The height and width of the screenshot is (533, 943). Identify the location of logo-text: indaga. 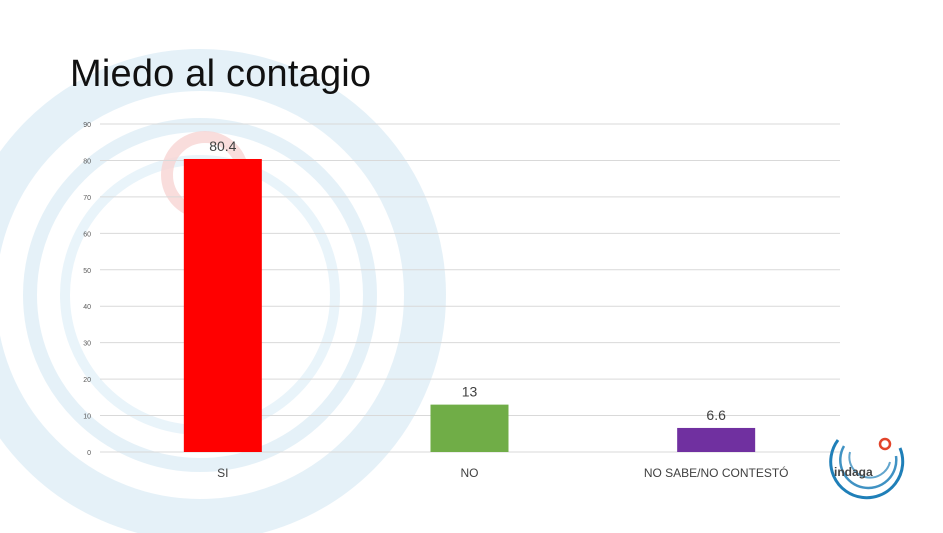
(853, 472).